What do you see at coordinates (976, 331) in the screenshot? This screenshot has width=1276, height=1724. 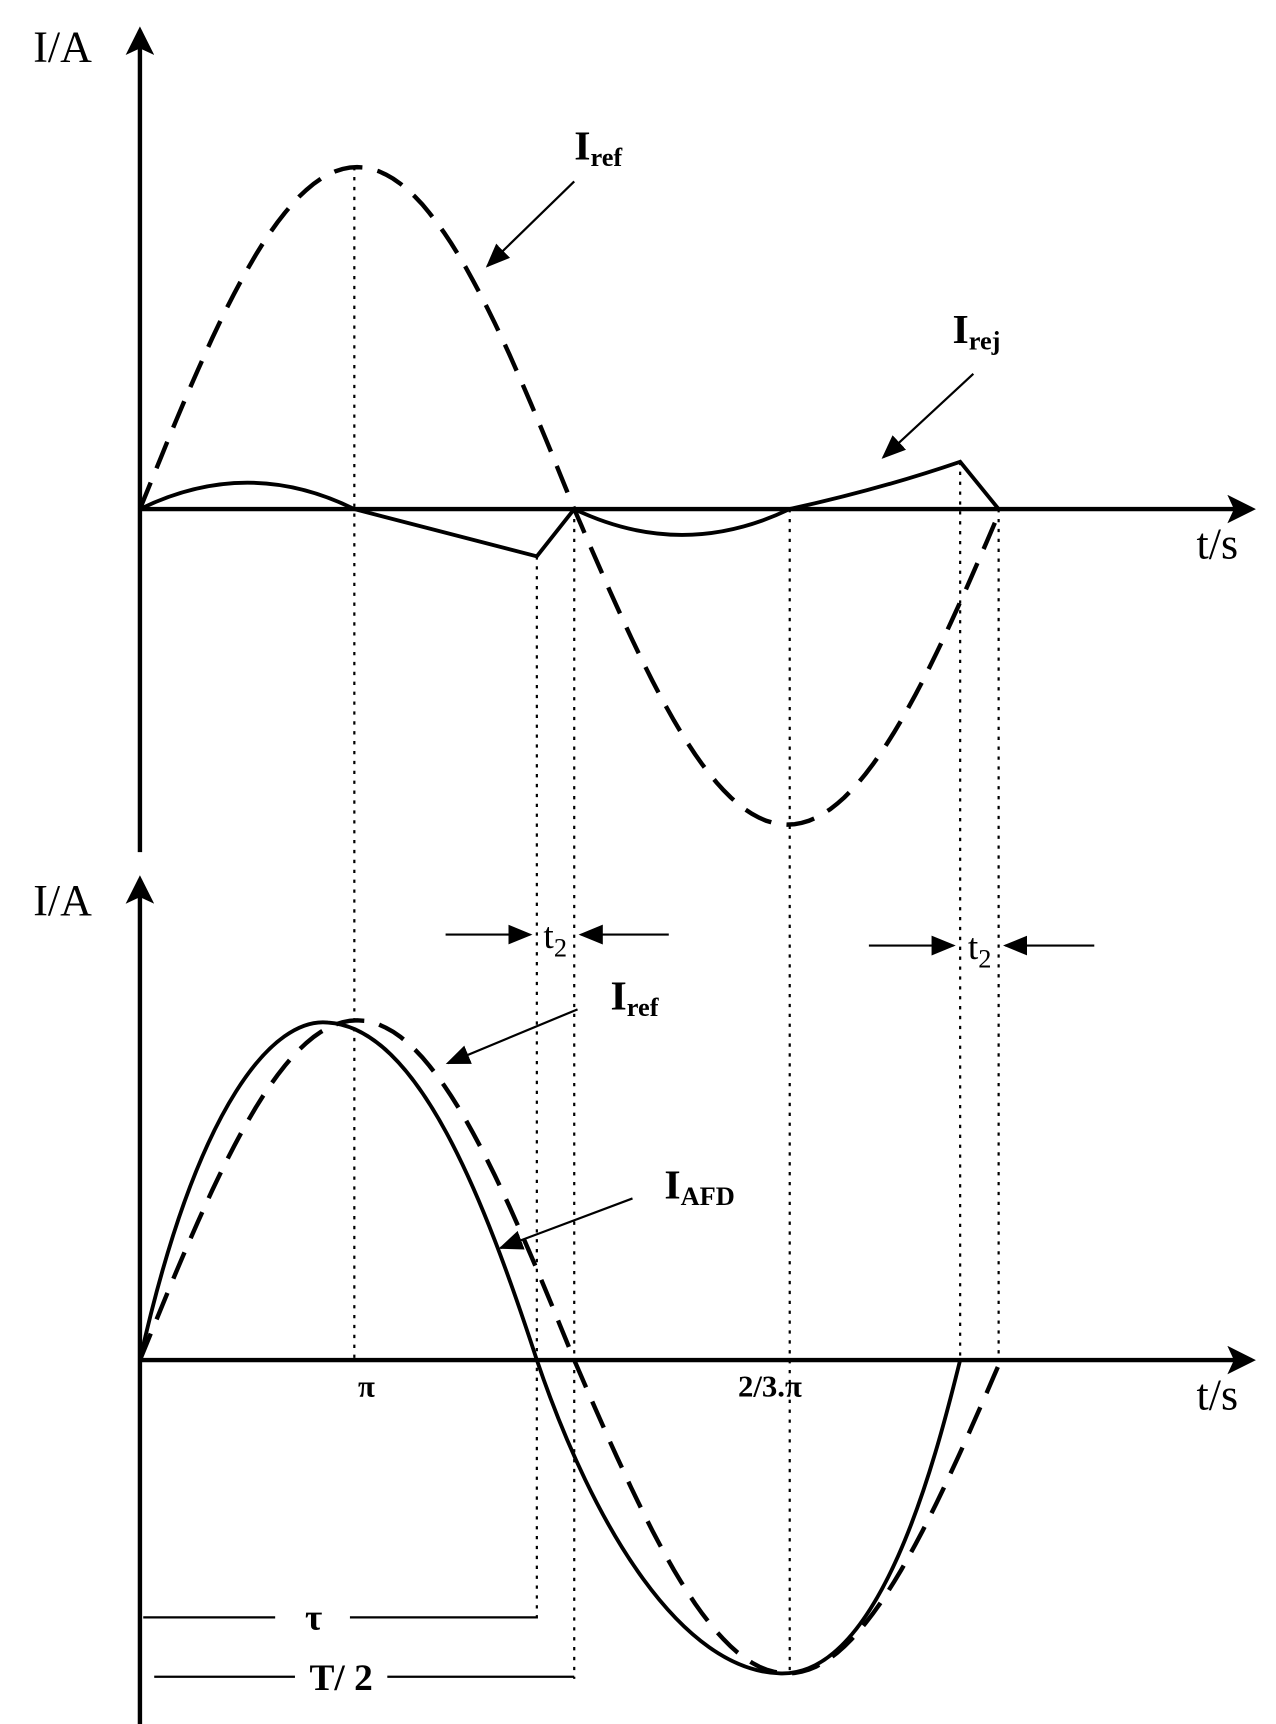 I see `curve-label: Irej` at bounding box center [976, 331].